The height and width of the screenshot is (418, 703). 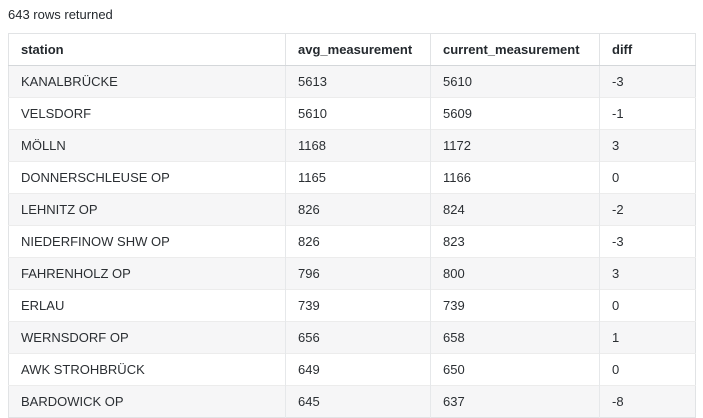 I want to click on cell-avg-measurement: 1168, so click(x=358, y=145).